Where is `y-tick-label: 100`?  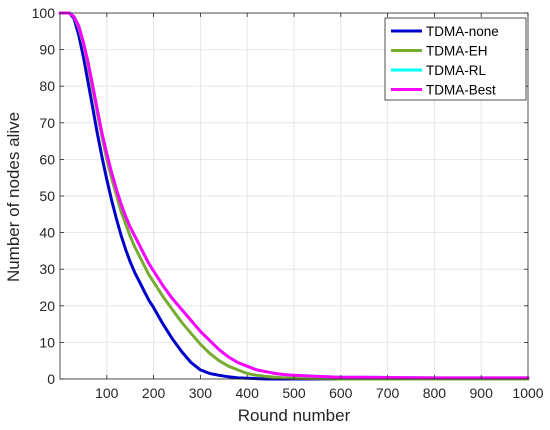
y-tick-label: 100 is located at coordinates (44, 13).